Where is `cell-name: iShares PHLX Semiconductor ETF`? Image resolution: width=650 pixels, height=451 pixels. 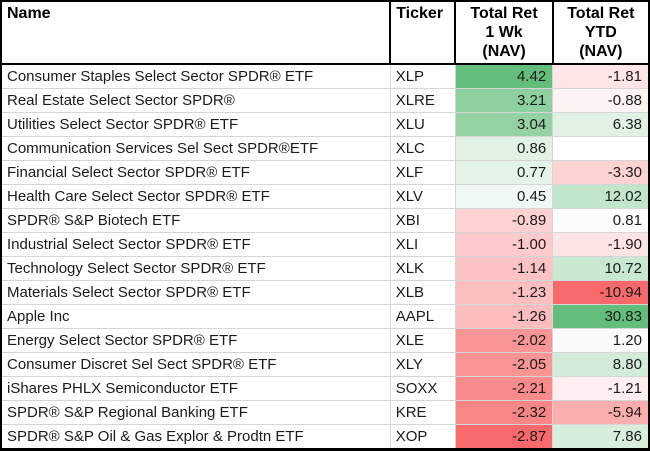 cell-name: iShares PHLX Semiconductor ETF is located at coordinates (195, 388).